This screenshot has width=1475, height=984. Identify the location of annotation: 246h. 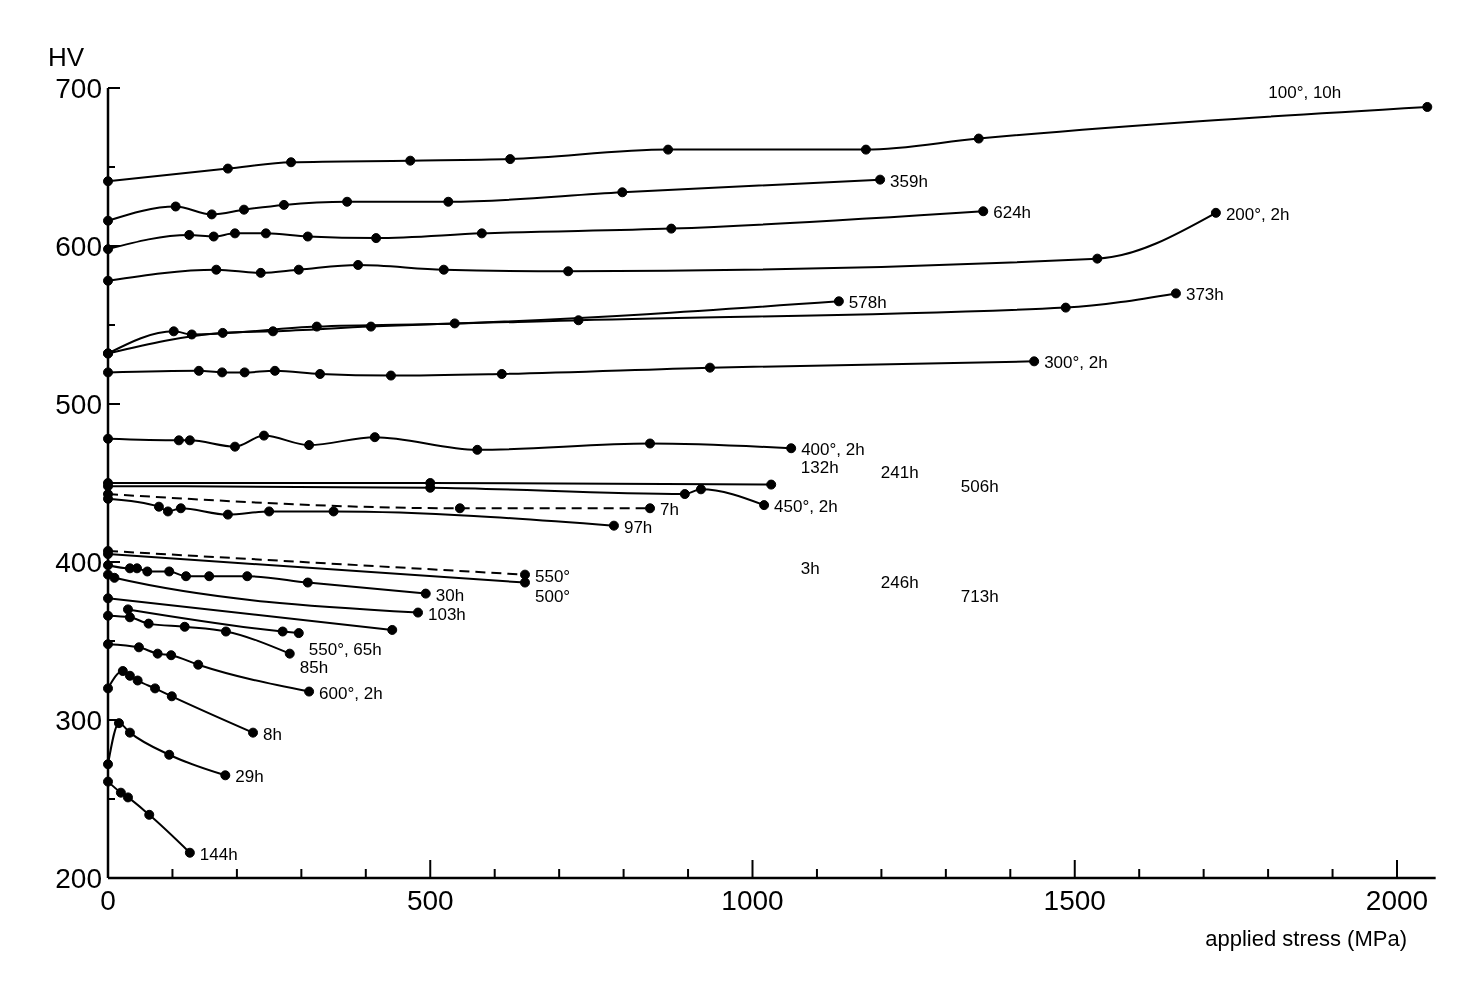
(899, 583).